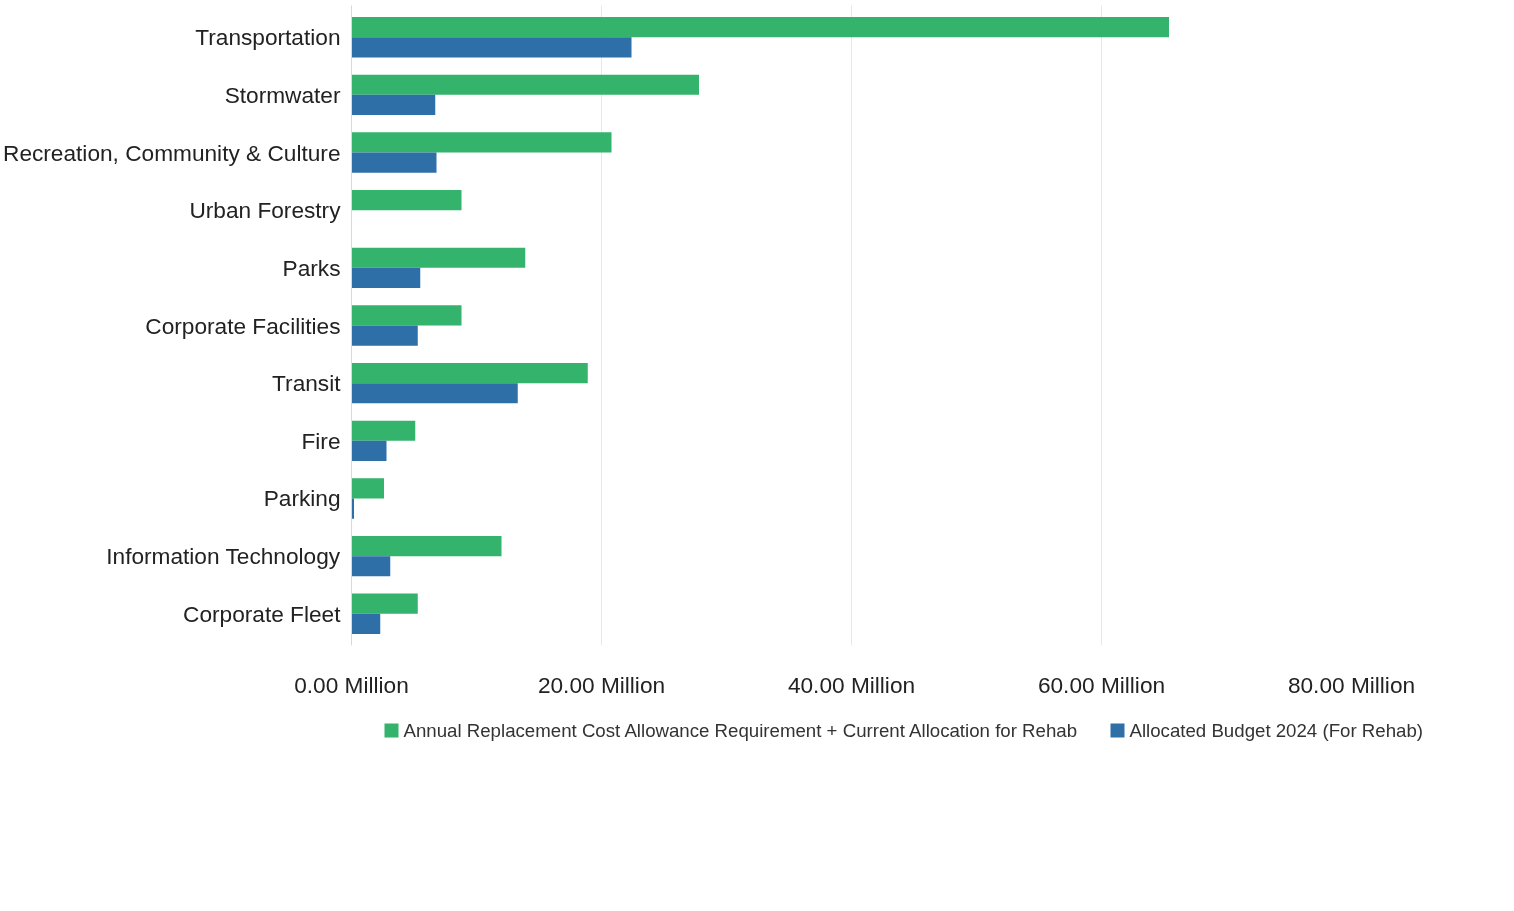  I want to click on x-tick-label: 20.00 Million, so click(601, 684).